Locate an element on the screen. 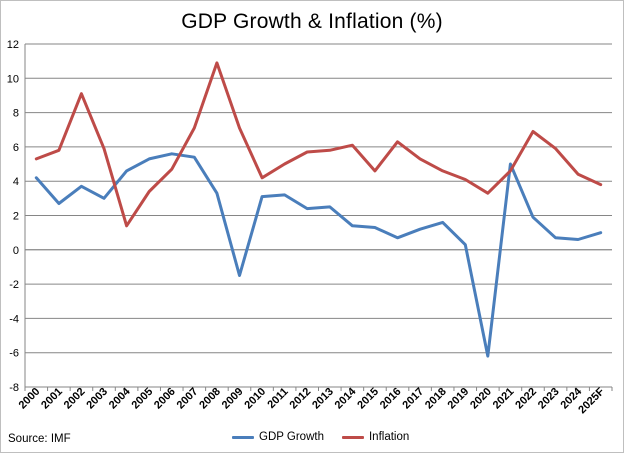 Image resolution: width=624 pixels, height=453 pixels. y-tick-label: 8 is located at coordinates (16, 114).